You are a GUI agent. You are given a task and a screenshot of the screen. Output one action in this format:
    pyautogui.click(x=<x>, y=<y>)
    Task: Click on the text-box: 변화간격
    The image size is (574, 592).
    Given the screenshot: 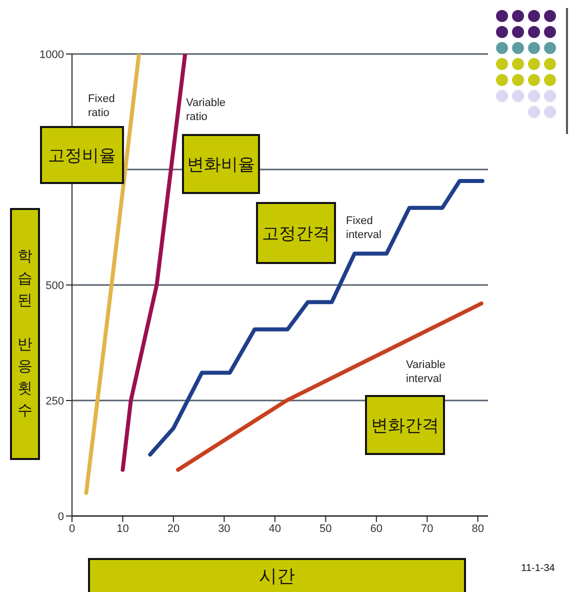 What is the action you would take?
    pyautogui.click(x=405, y=425)
    